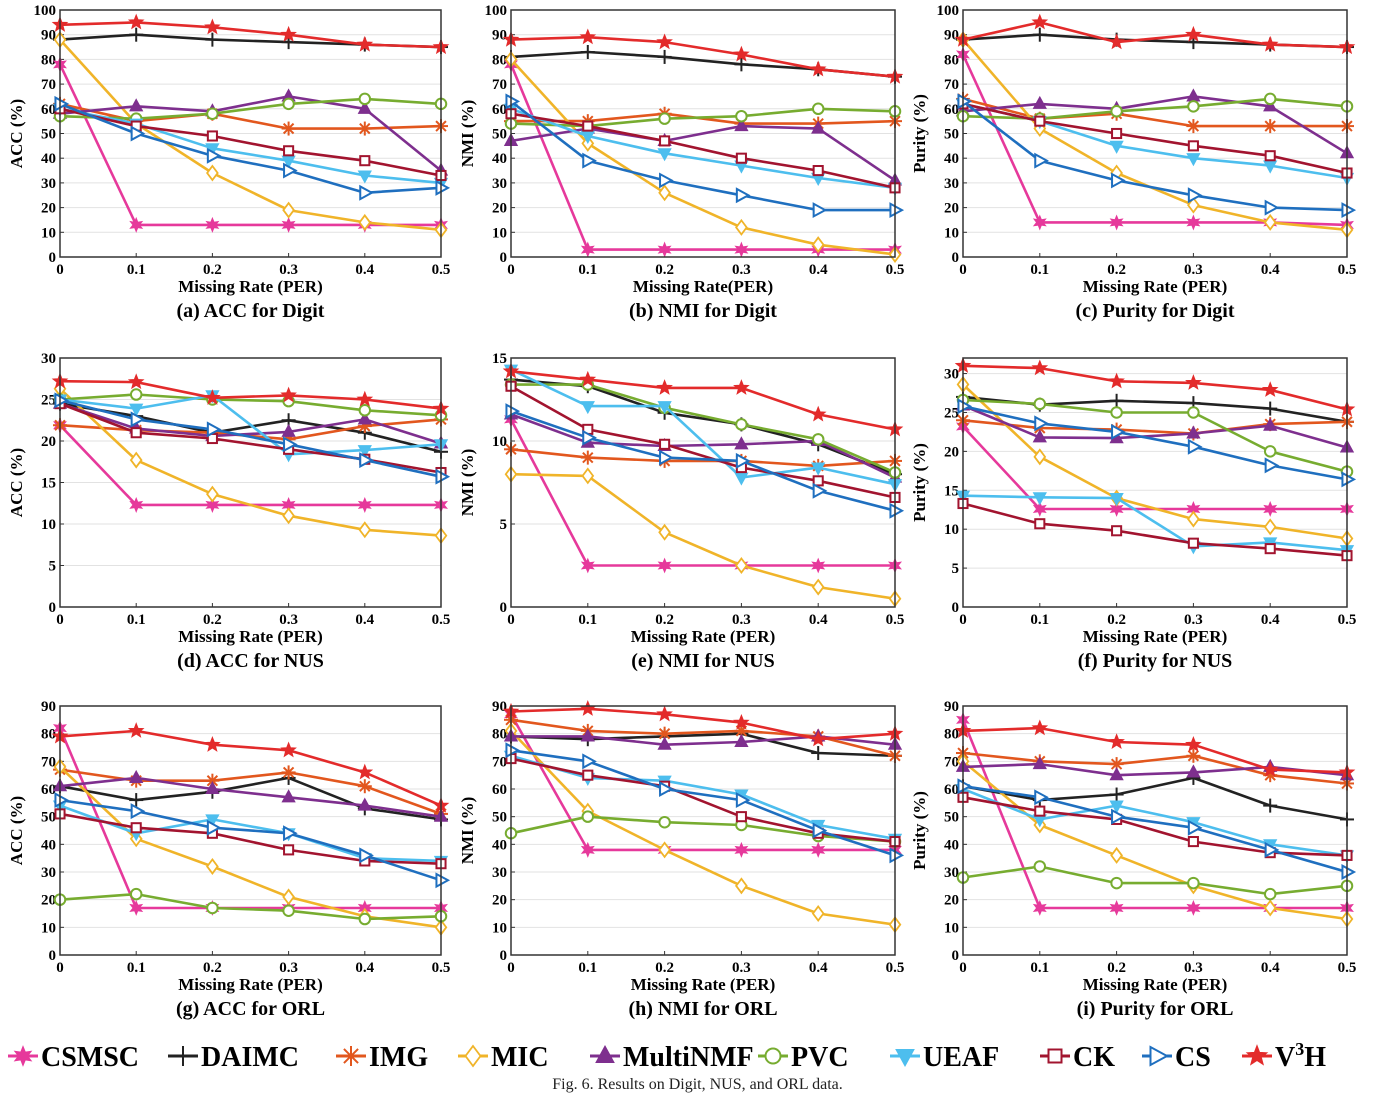  I want to click on plot-frame, so click(250, 133).